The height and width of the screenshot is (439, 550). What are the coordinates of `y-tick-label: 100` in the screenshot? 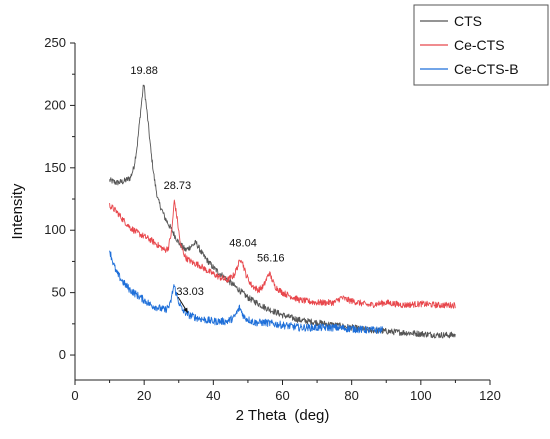 It's located at (55, 229).